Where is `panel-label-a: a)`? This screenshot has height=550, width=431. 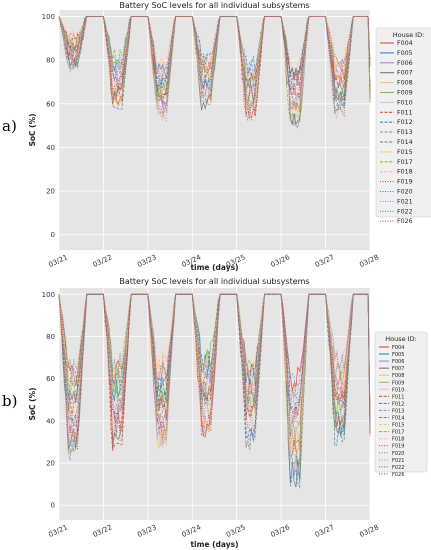 panel-label-a: a) is located at coordinates (9, 126).